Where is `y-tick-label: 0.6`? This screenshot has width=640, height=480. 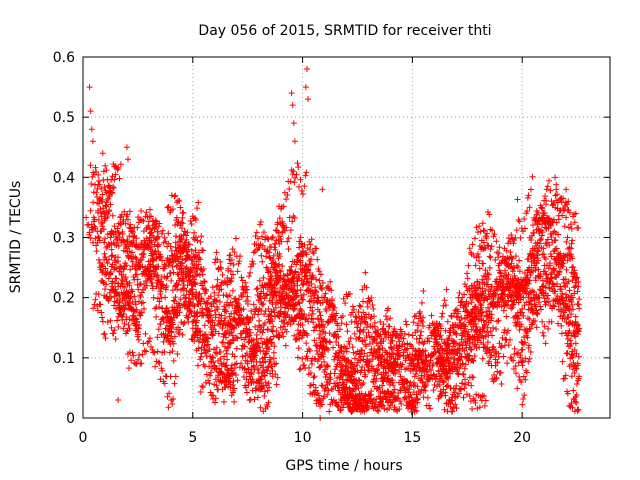 y-tick-label: 0.6 is located at coordinates (64, 58).